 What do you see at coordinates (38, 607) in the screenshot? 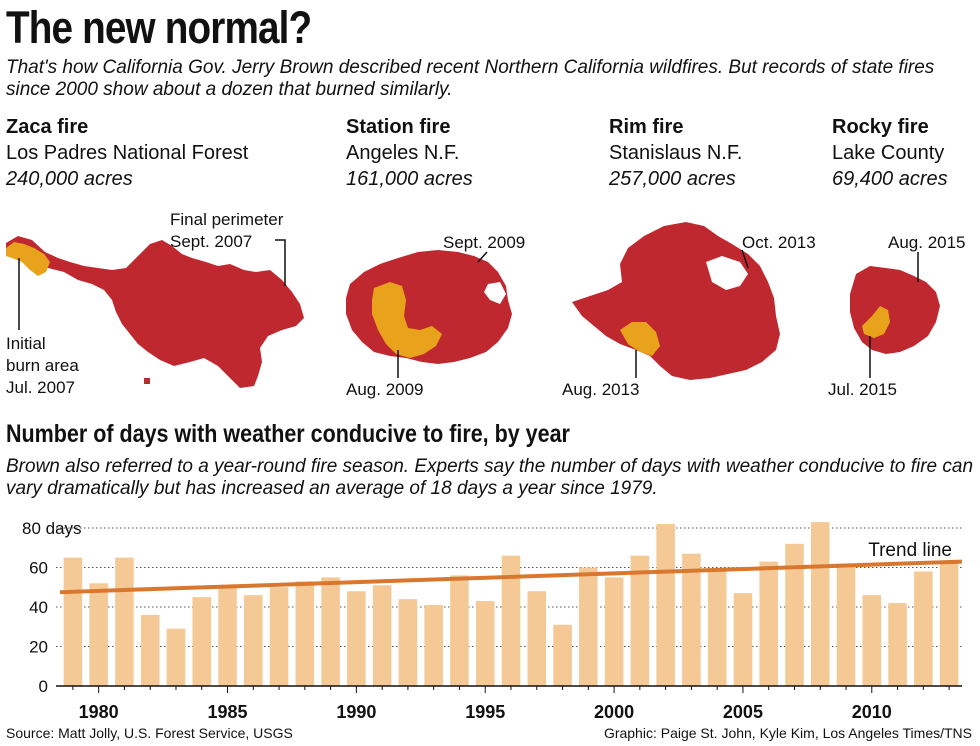
I see `y-tick-label: 40` at bounding box center [38, 607].